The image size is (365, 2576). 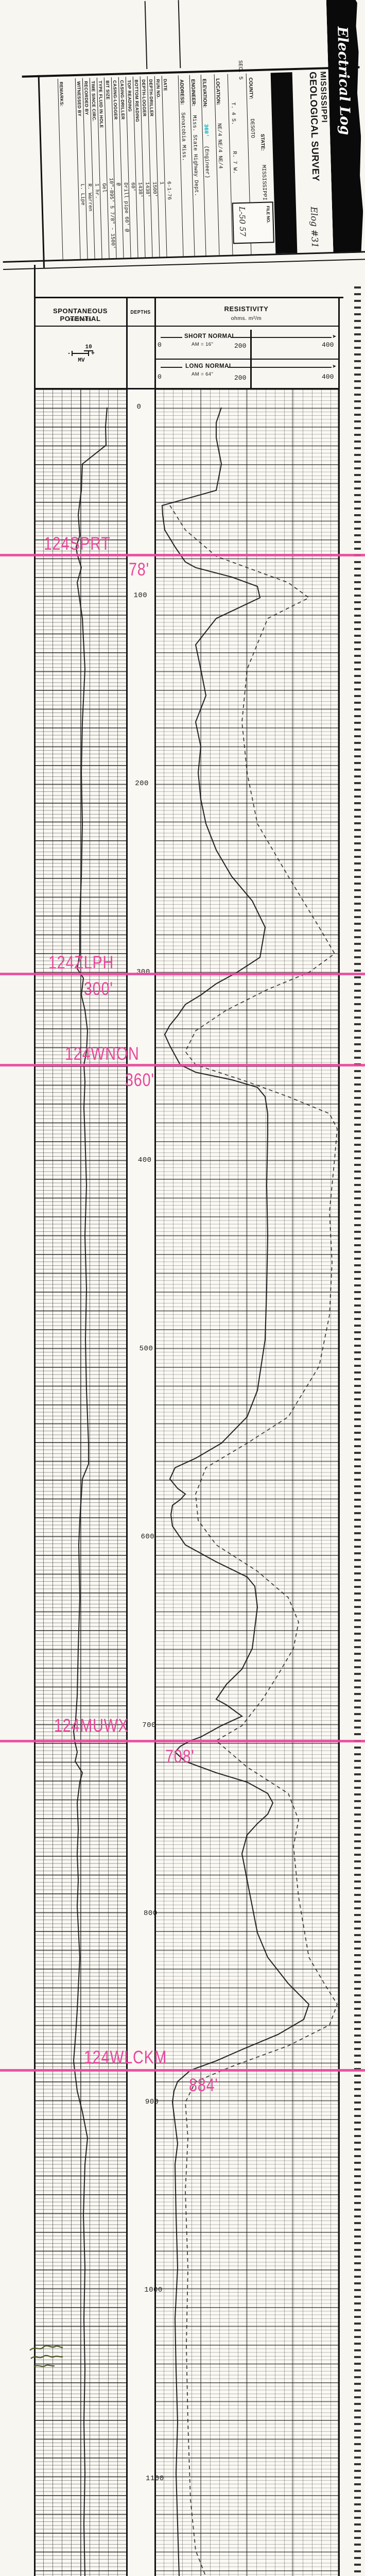 I want to click on pick-line-124ZLPH, so click(x=182, y=974).